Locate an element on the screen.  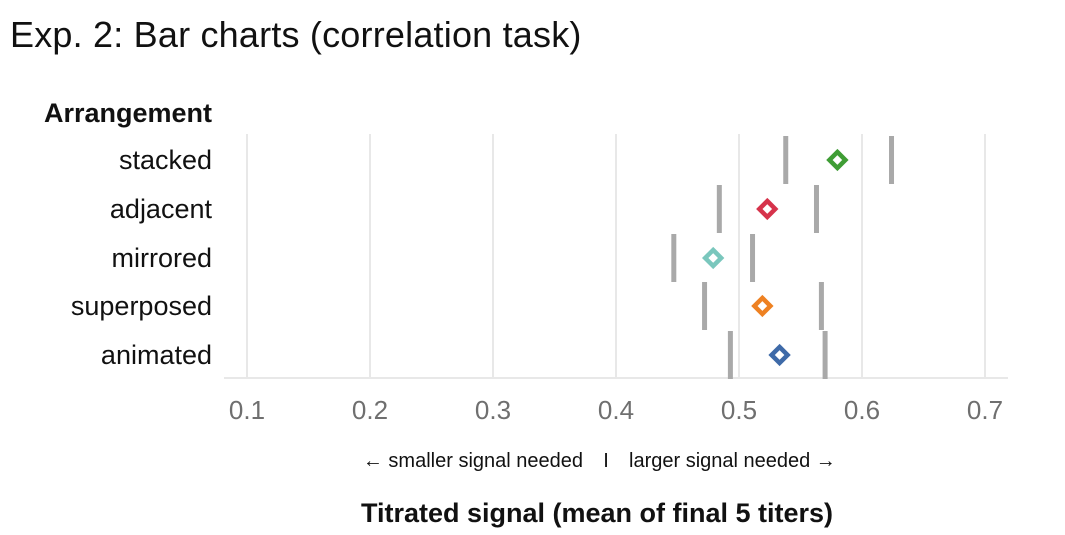
group-label: Arrangement is located at coordinates (128, 113).